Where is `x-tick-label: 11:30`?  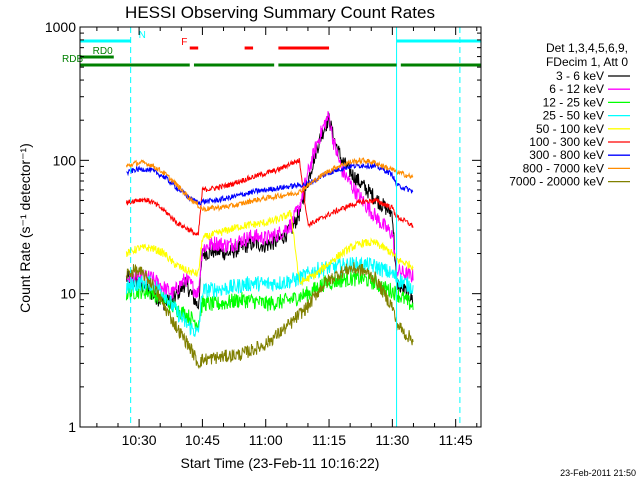
x-tick-label: 11:30 is located at coordinates (392, 440).